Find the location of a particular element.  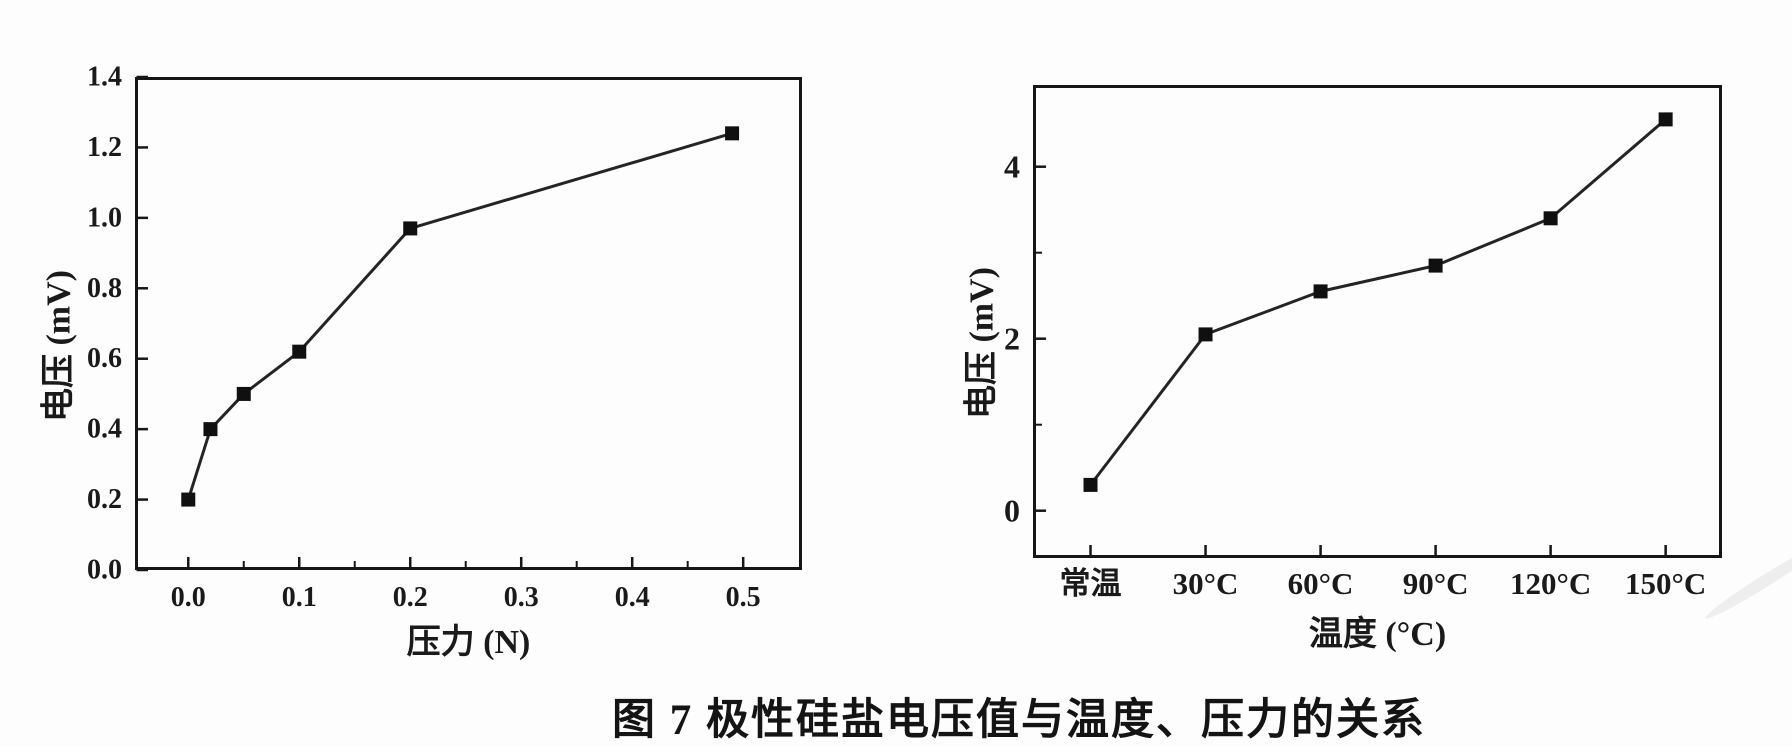

figure-caption: 图 7 极性硅盐电压值与温度、压力的关系 is located at coordinates (1019, 720).